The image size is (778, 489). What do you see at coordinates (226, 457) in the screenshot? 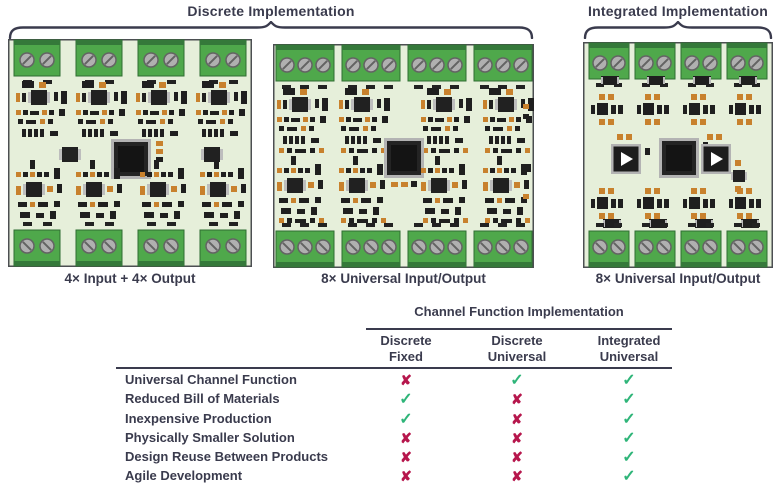
I see `row-label: Design Reuse Between Products` at bounding box center [226, 457].